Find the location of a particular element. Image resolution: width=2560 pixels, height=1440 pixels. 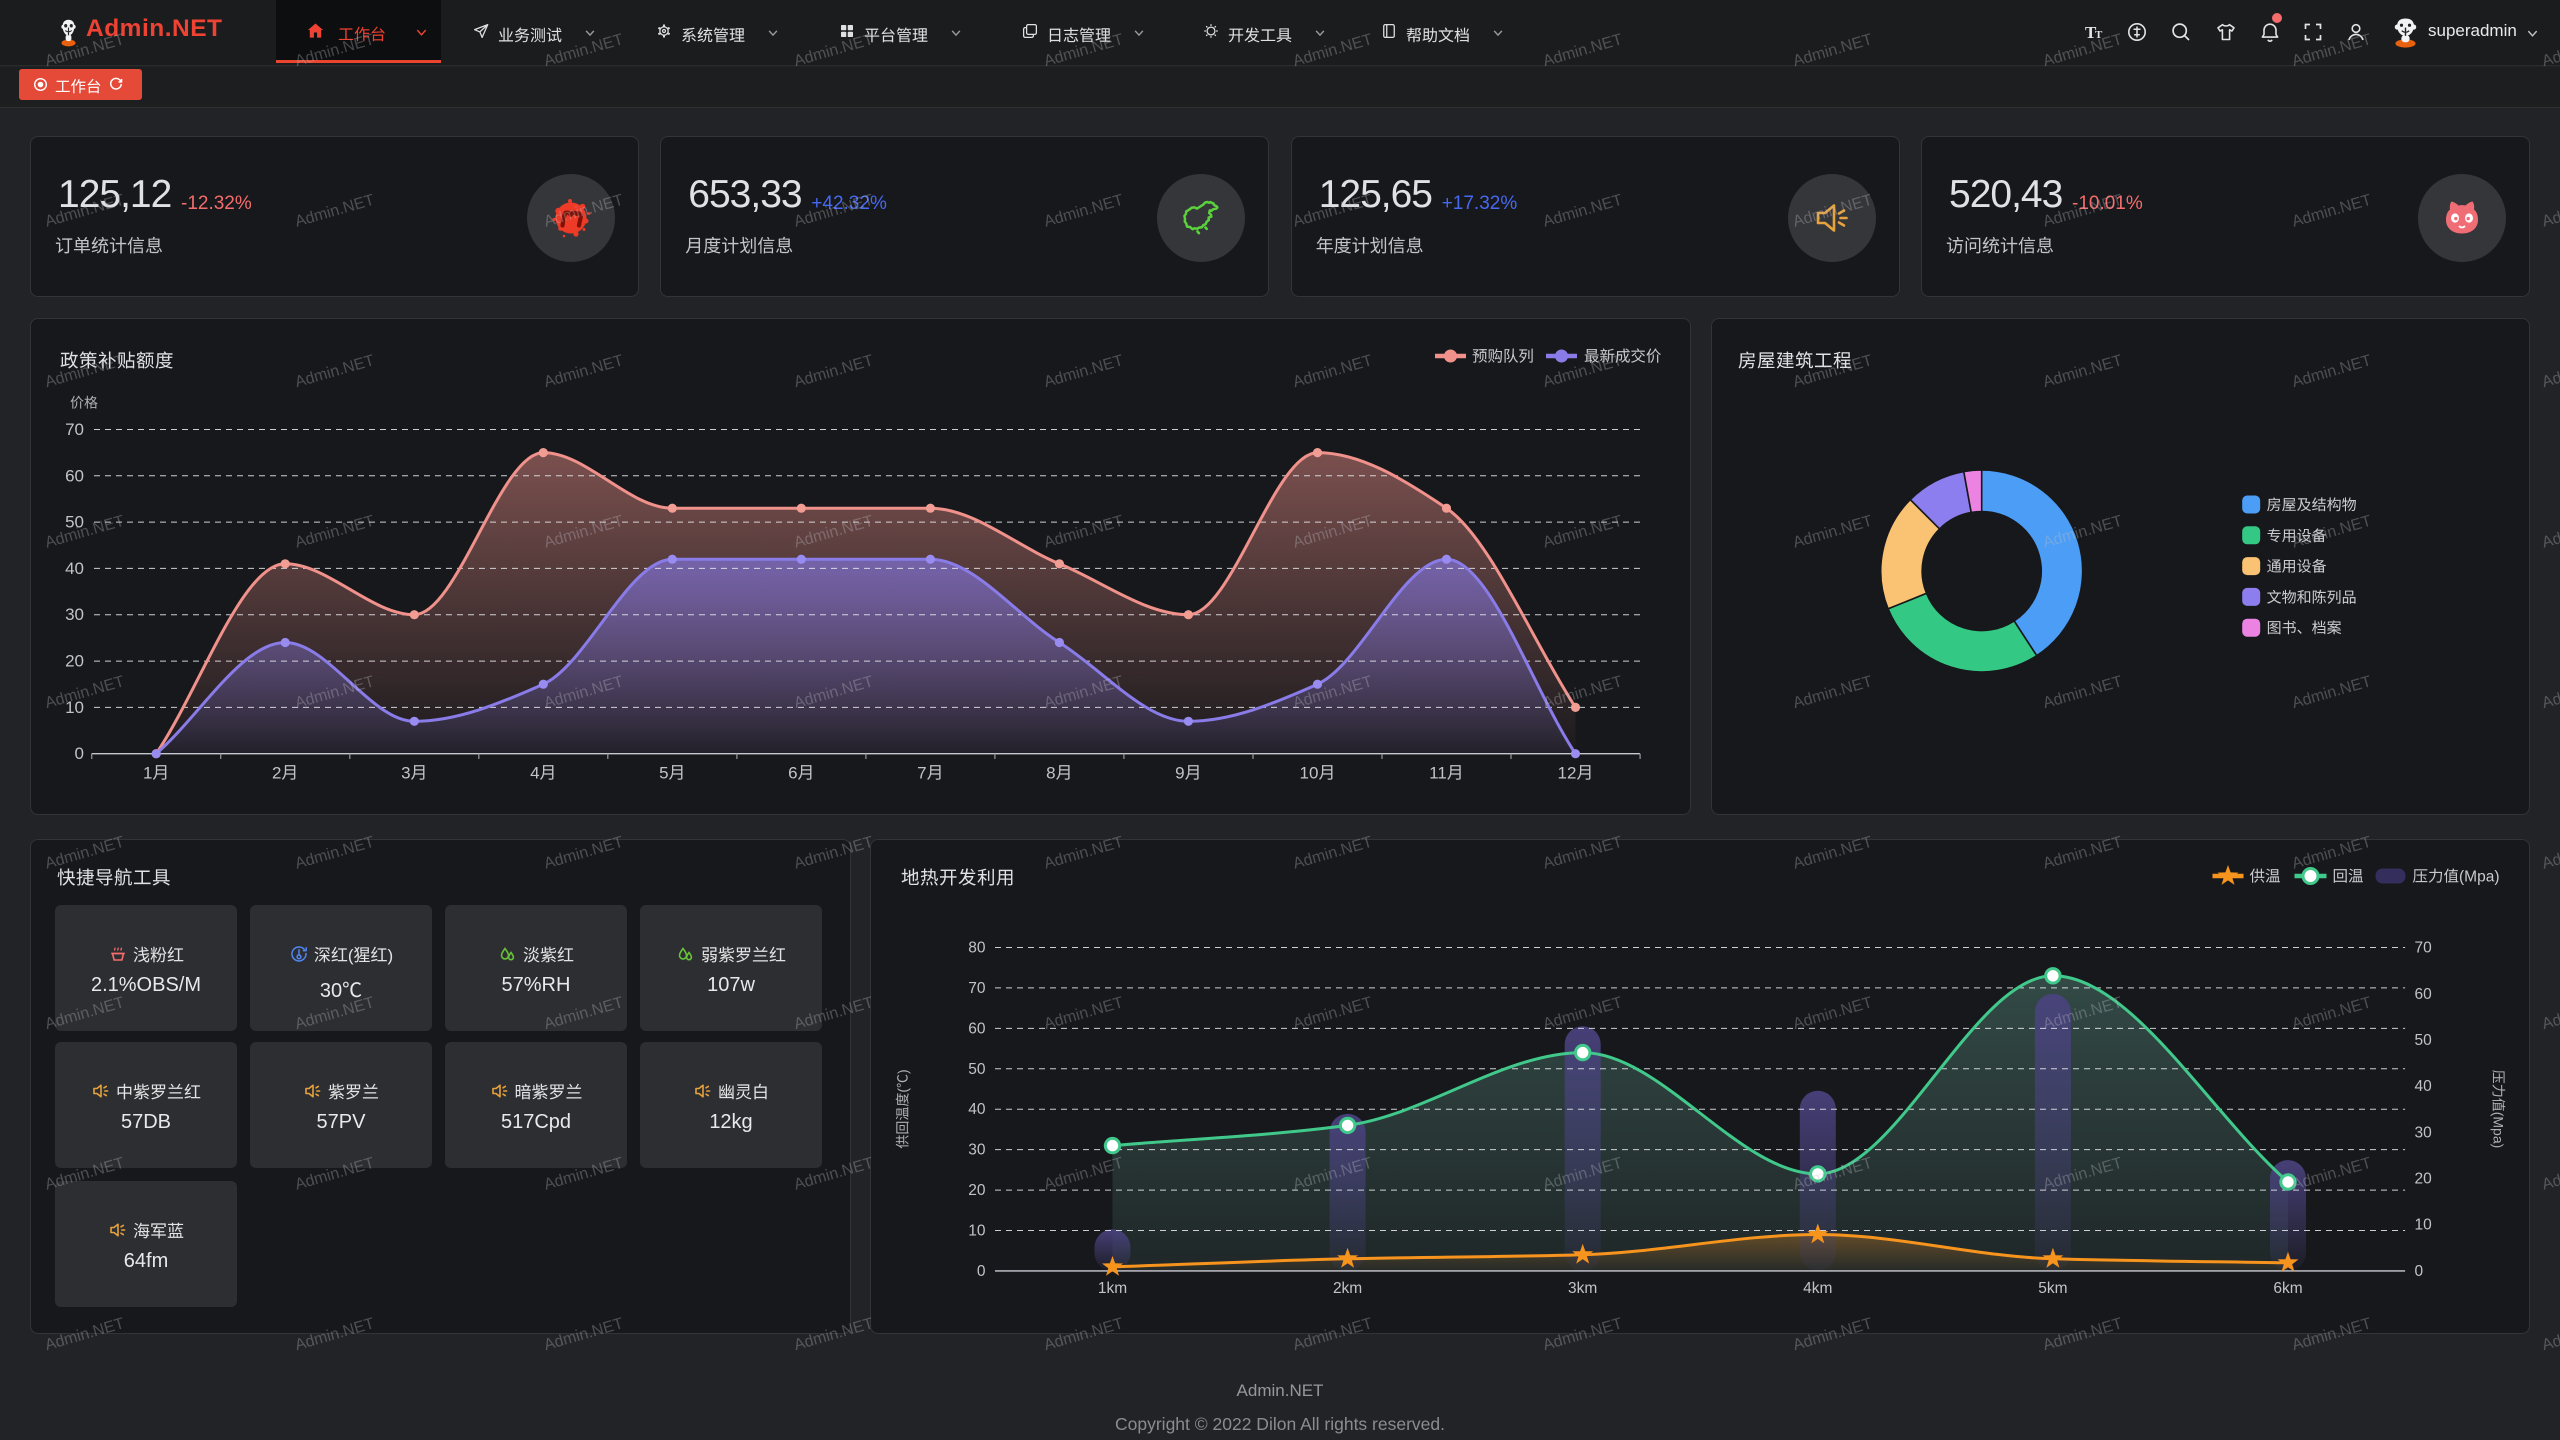

svg-text: 1km is located at coordinates (1111, 1288).